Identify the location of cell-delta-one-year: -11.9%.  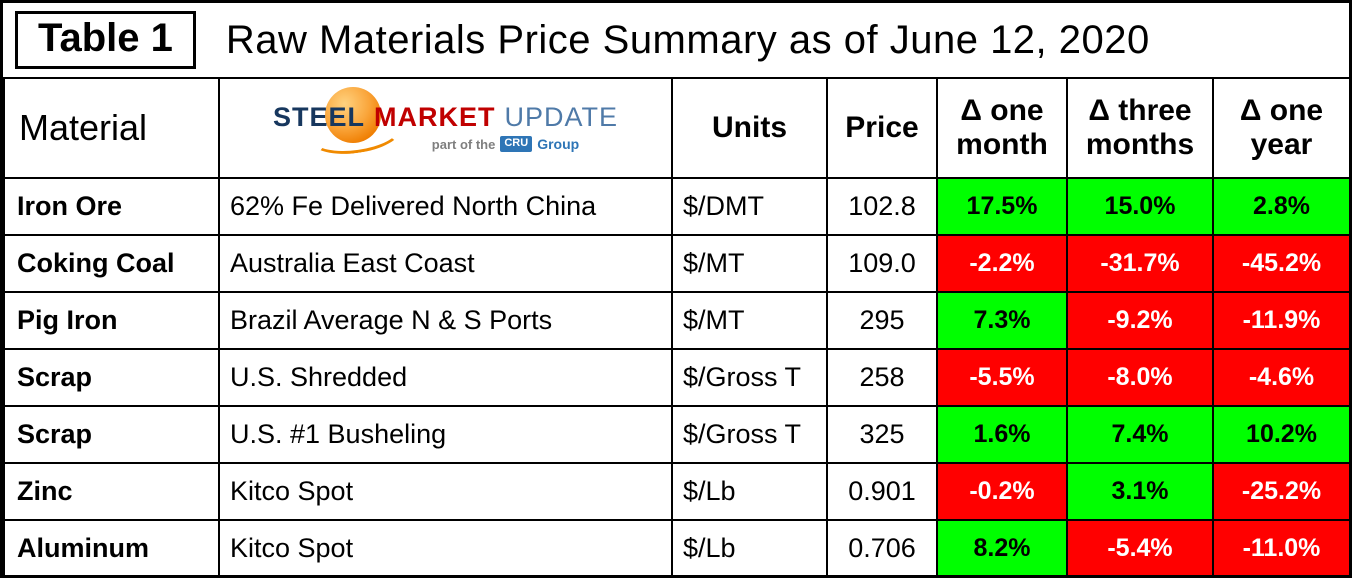
(1280, 320).